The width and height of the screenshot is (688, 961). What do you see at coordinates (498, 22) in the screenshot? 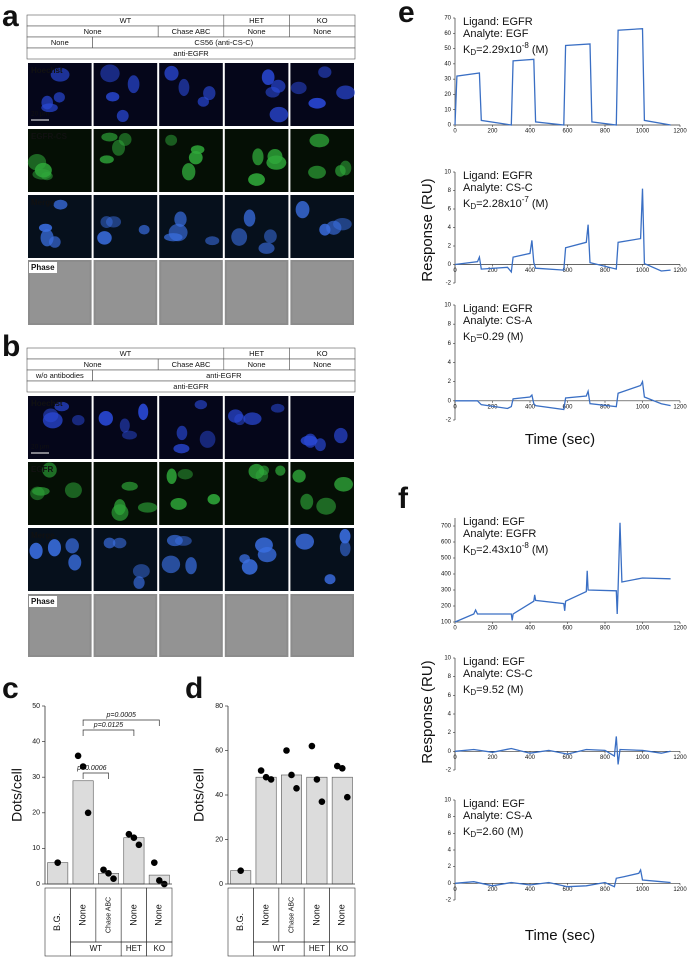
I see `ligand-label: Ligand: EGFR` at bounding box center [498, 22].